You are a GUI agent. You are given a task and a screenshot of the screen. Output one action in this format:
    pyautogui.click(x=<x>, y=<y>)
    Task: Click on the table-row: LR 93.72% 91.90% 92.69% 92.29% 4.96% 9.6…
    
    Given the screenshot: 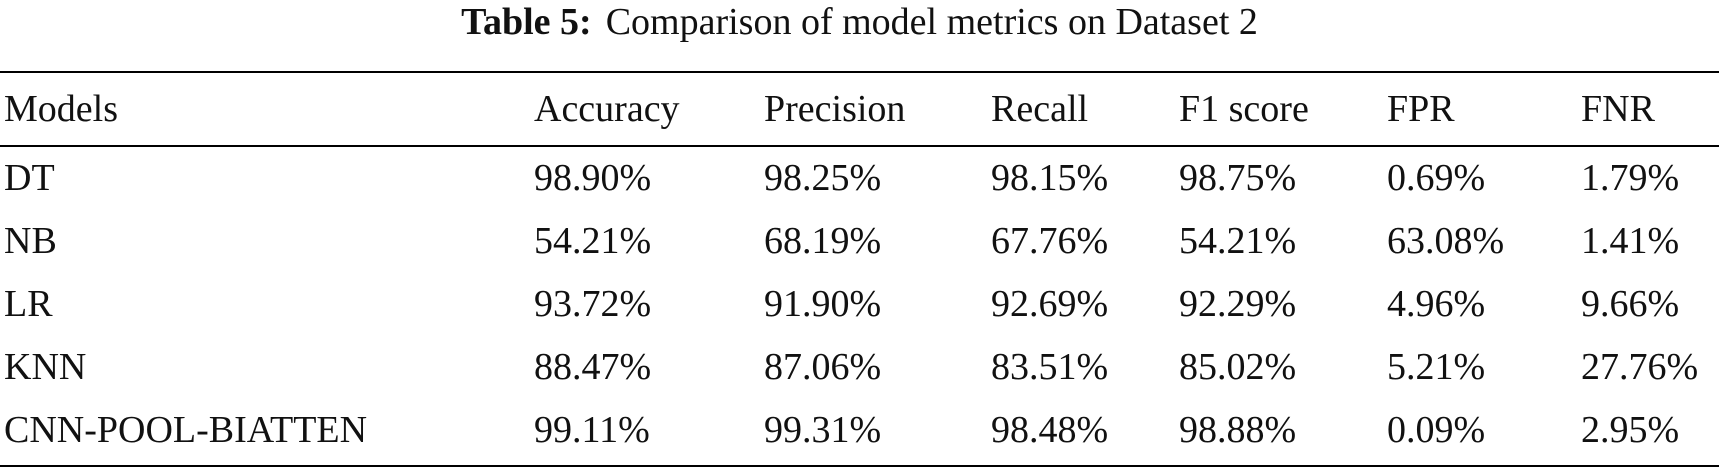 What is the action you would take?
    pyautogui.click(x=859, y=303)
    